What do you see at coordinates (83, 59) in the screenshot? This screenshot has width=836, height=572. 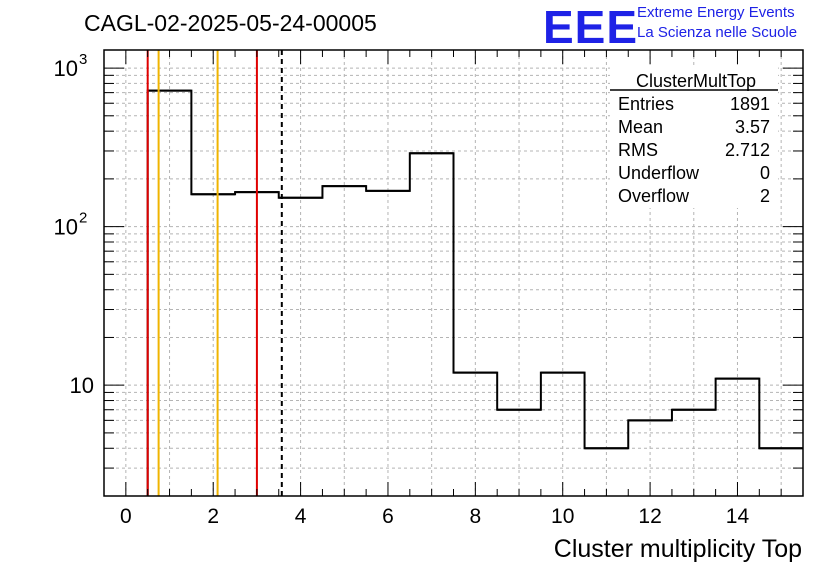 I see `y-tick-exponent: 3` at bounding box center [83, 59].